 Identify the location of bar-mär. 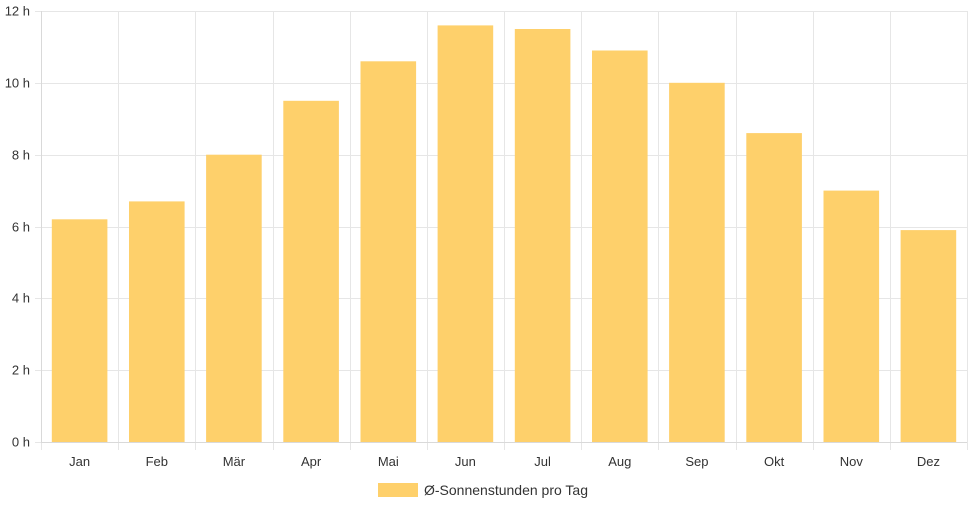
(234, 298).